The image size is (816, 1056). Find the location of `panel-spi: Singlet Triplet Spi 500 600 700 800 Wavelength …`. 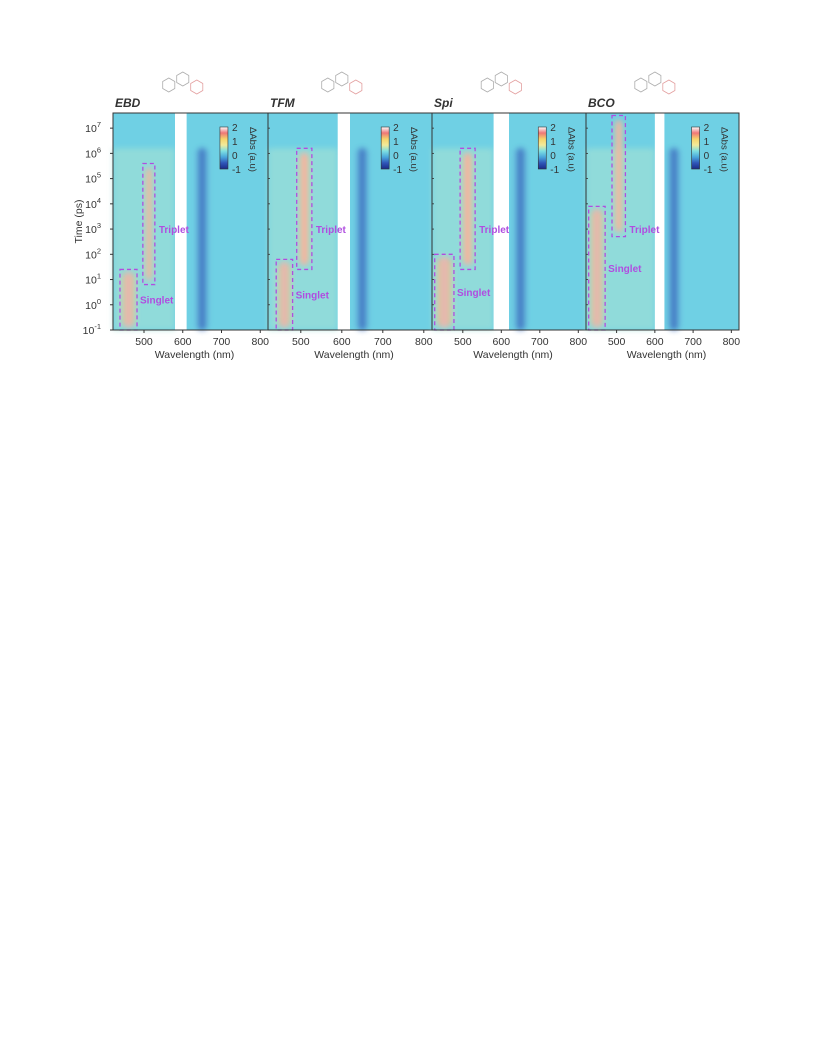

panel-spi: Singlet Triplet Spi 500 600 700 800 Wavelength … is located at coordinates (509, 216).